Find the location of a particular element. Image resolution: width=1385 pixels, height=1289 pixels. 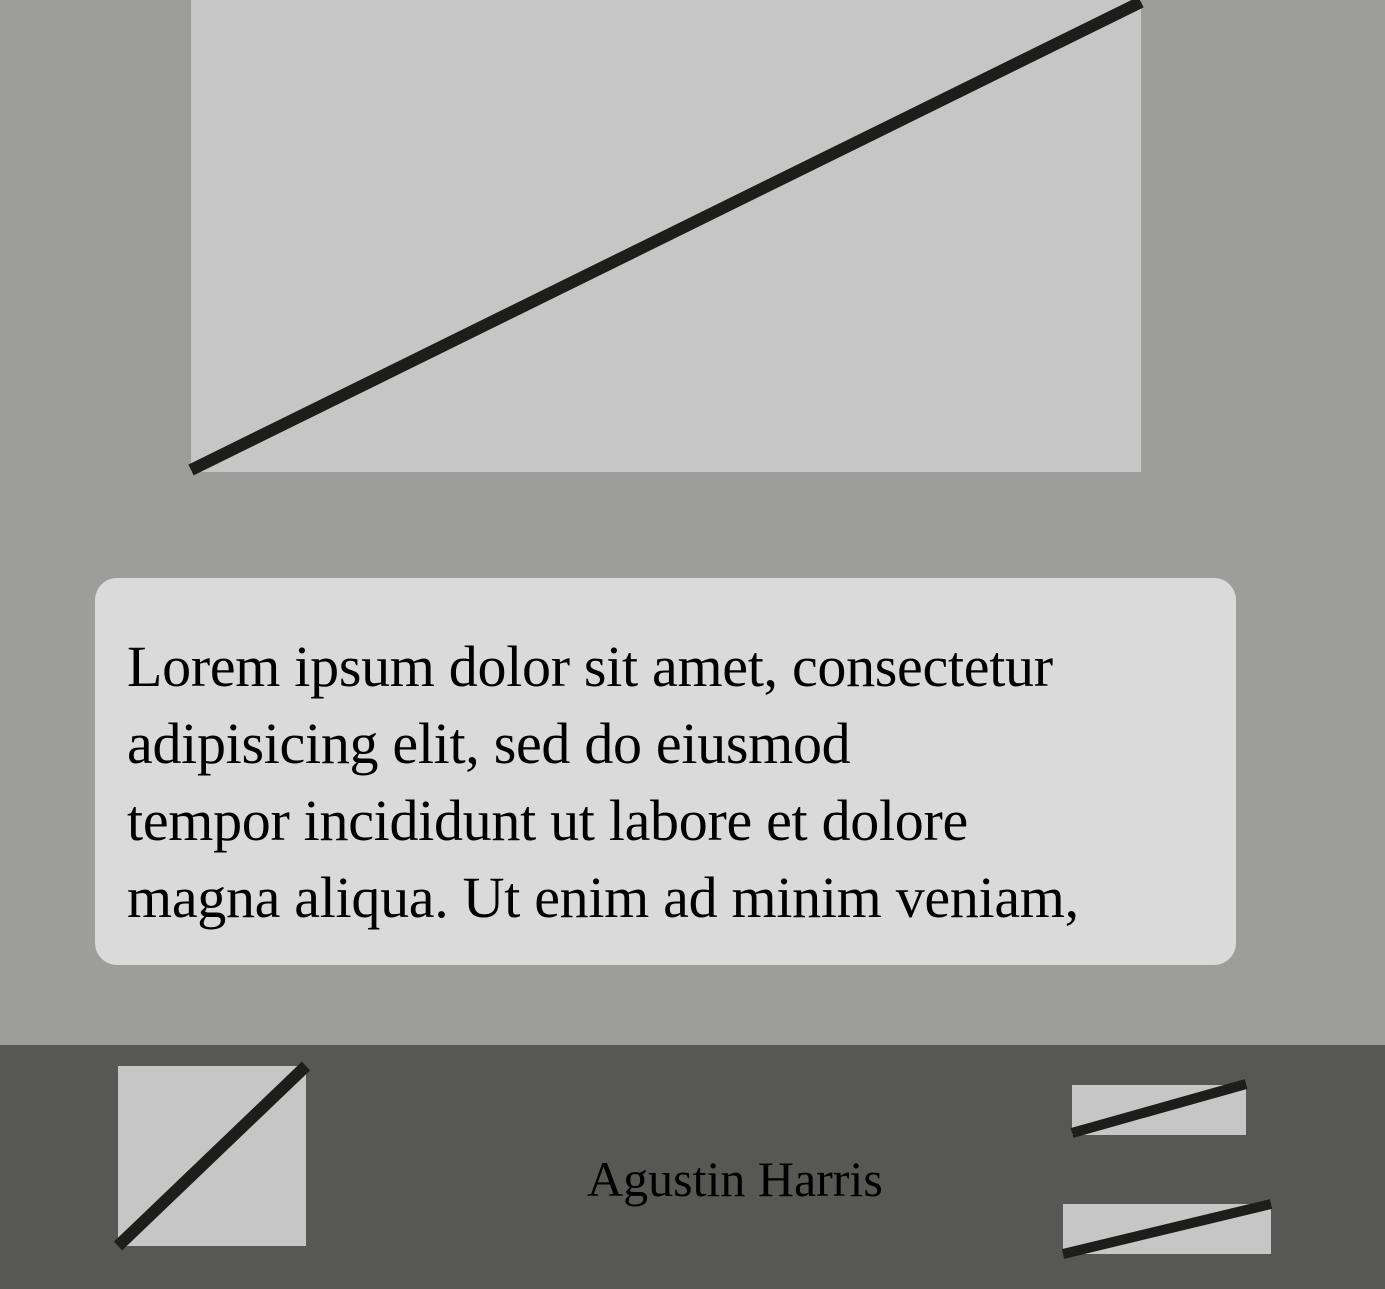

avatar is located at coordinates (212, 1156).